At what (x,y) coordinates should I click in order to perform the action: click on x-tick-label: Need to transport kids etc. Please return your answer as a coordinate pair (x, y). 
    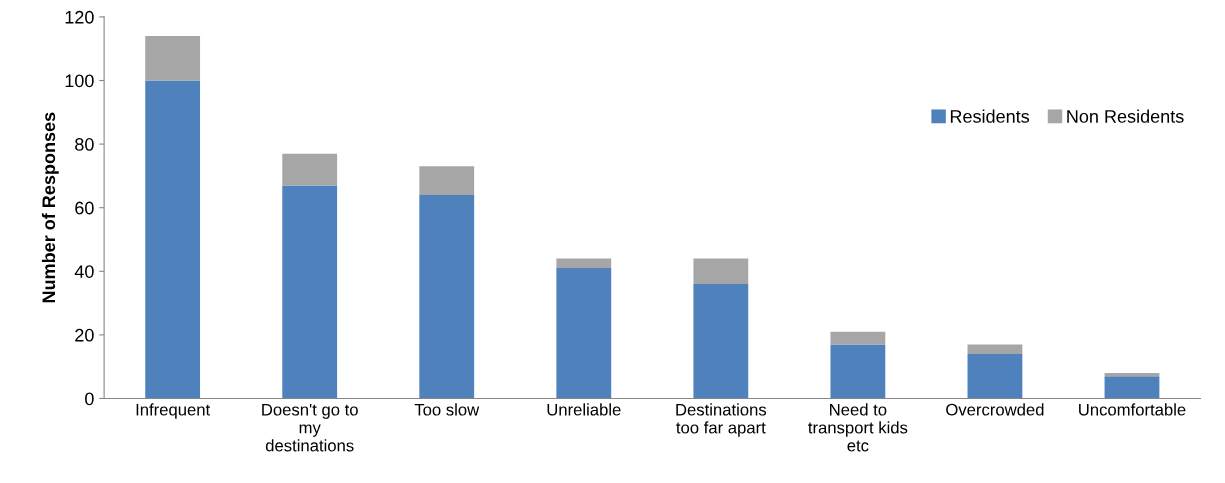
    Looking at the image, I should click on (858, 427).